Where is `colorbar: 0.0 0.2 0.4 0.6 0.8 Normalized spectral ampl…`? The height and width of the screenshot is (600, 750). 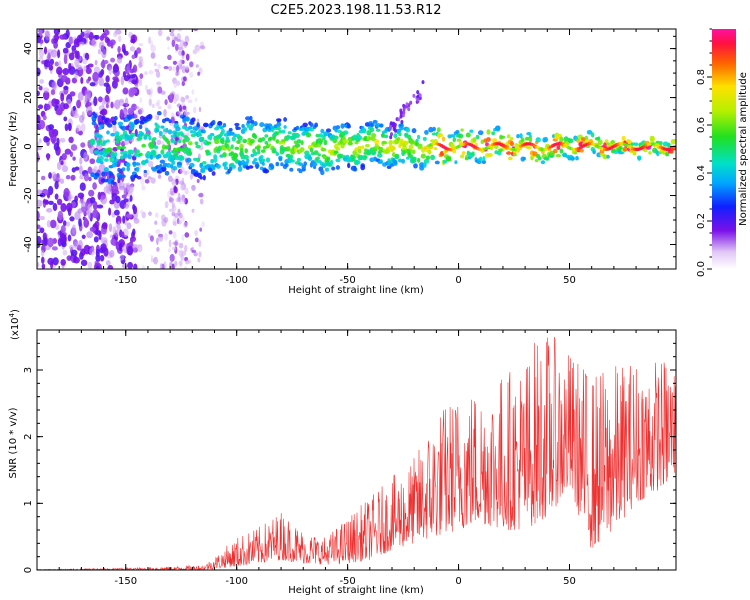 colorbar: 0.0 0.2 0.4 0.6 0.8 Normalized spectral ampl… is located at coordinates (722, 152).